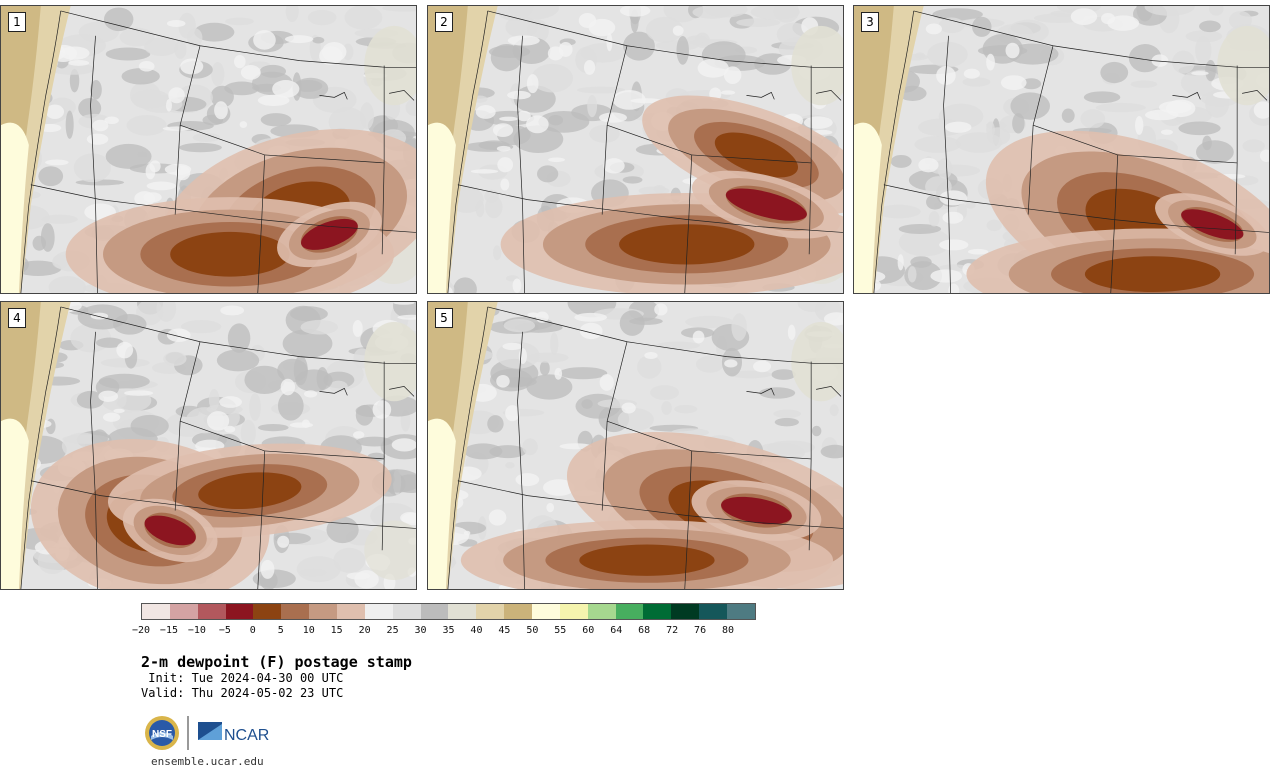  I want to click on map-panel-5: 5, so click(635, 445).